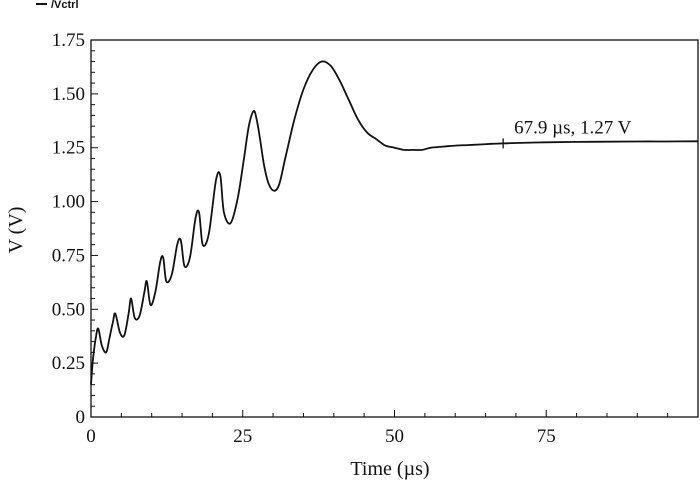 The image size is (700, 484). Describe the element at coordinates (389, 469) in the screenshot. I see `x-axis-label: Time (µs)` at that location.